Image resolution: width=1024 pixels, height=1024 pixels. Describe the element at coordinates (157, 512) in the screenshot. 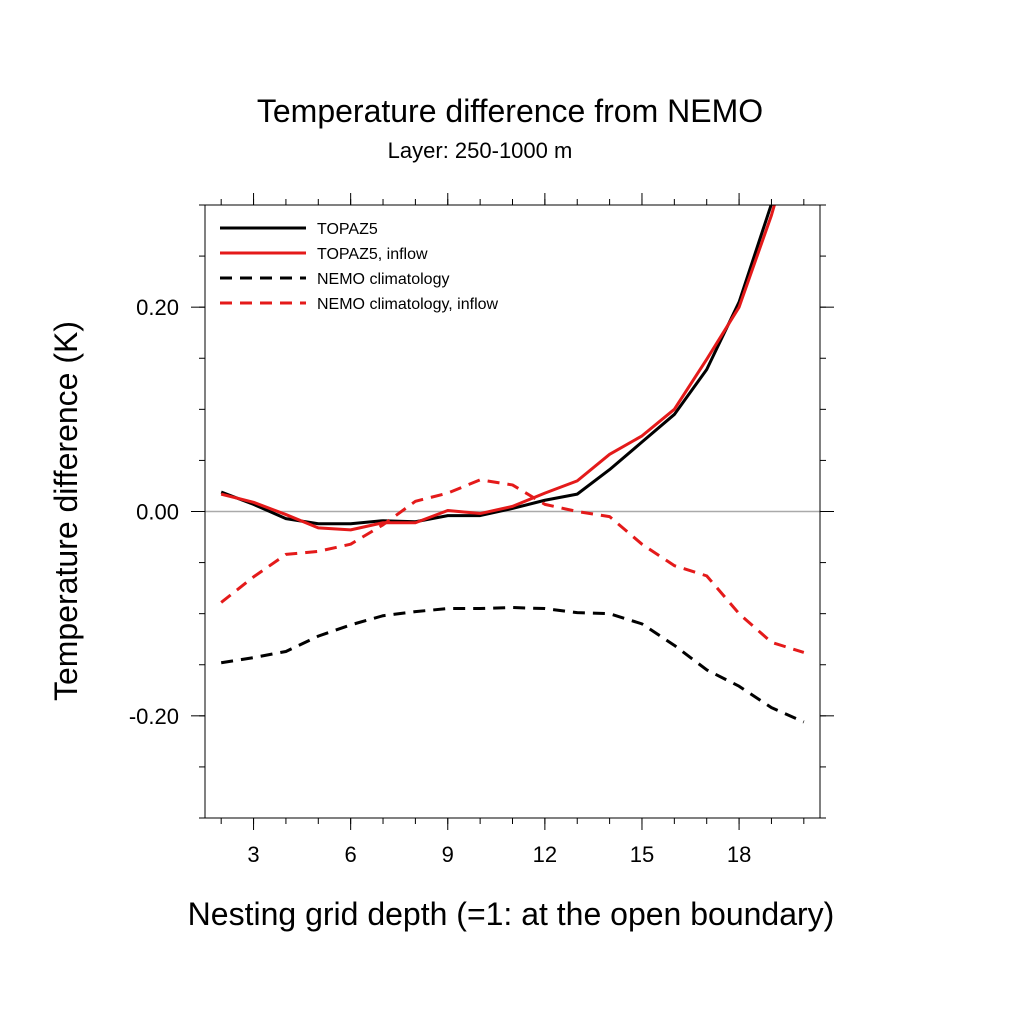

I see `y-tick-label: 0.00` at that location.